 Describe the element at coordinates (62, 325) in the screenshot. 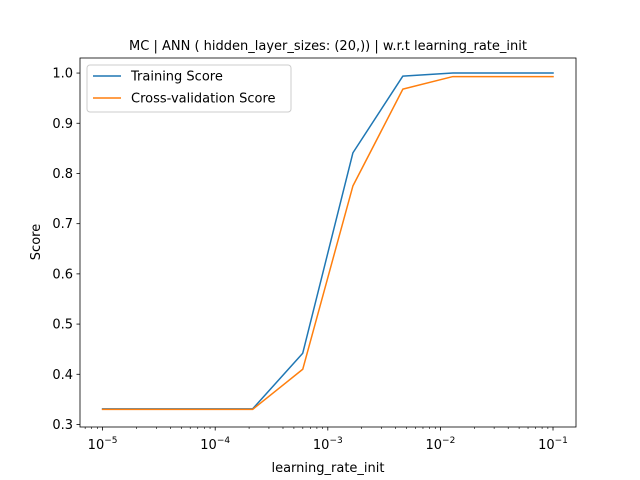

I see `y-tick-label-3: 0.5` at that location.